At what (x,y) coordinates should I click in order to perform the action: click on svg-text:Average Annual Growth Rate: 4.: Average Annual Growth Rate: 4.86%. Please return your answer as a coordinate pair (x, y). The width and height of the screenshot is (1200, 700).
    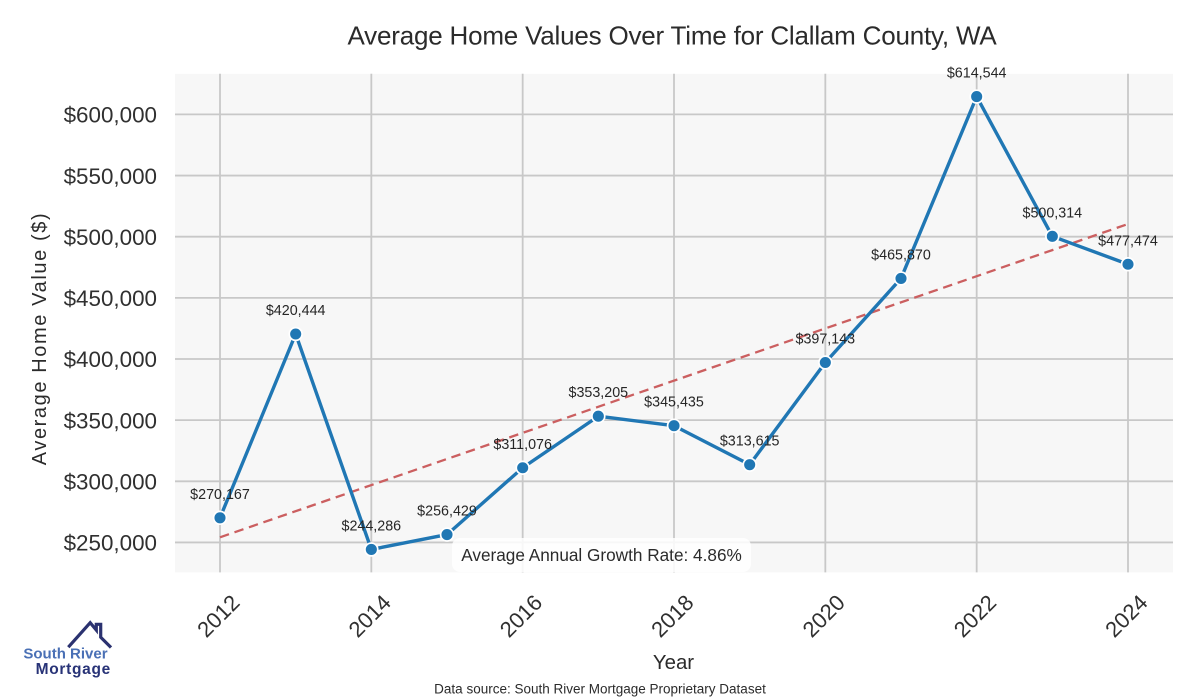
    Looking at the image, I should click on (601, 555).